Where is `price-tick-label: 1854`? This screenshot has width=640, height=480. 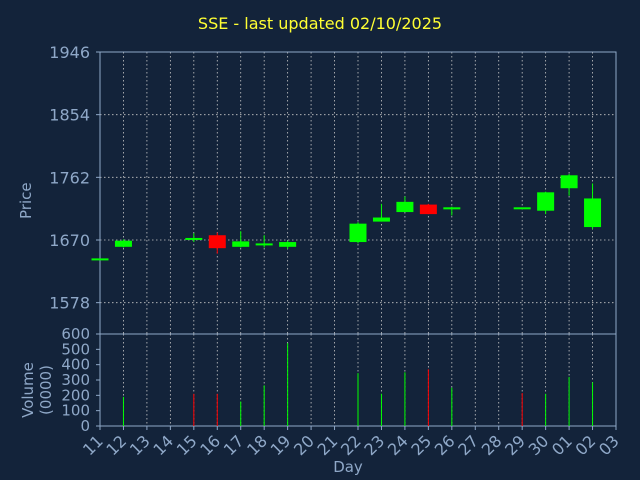
price-tick-label: 1854 is located at coordinates (69, 115).